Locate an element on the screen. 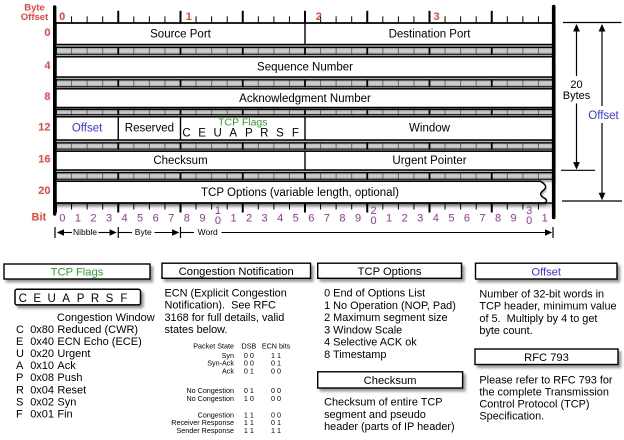 The image size is (624, 440). svg-text: 6 is located at coordinates (156, 218).